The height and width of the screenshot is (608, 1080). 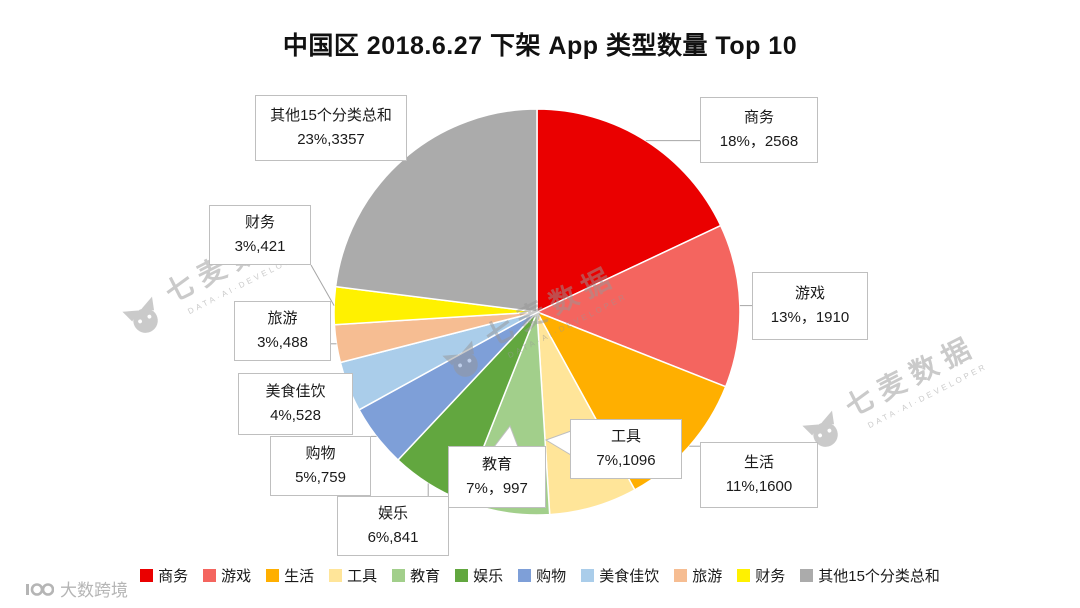 I want to click on footer-logo: 大数跨境, so click(x=76, y=588).